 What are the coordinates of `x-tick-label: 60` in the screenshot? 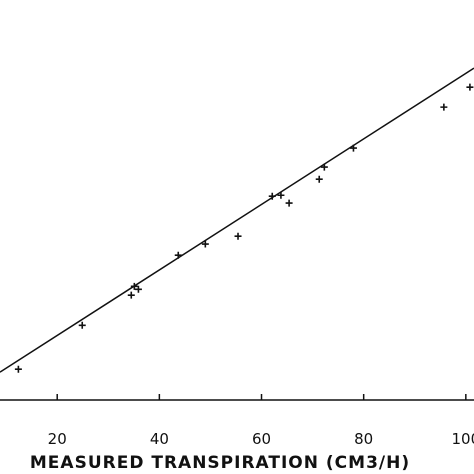 It's located at (261, 439).